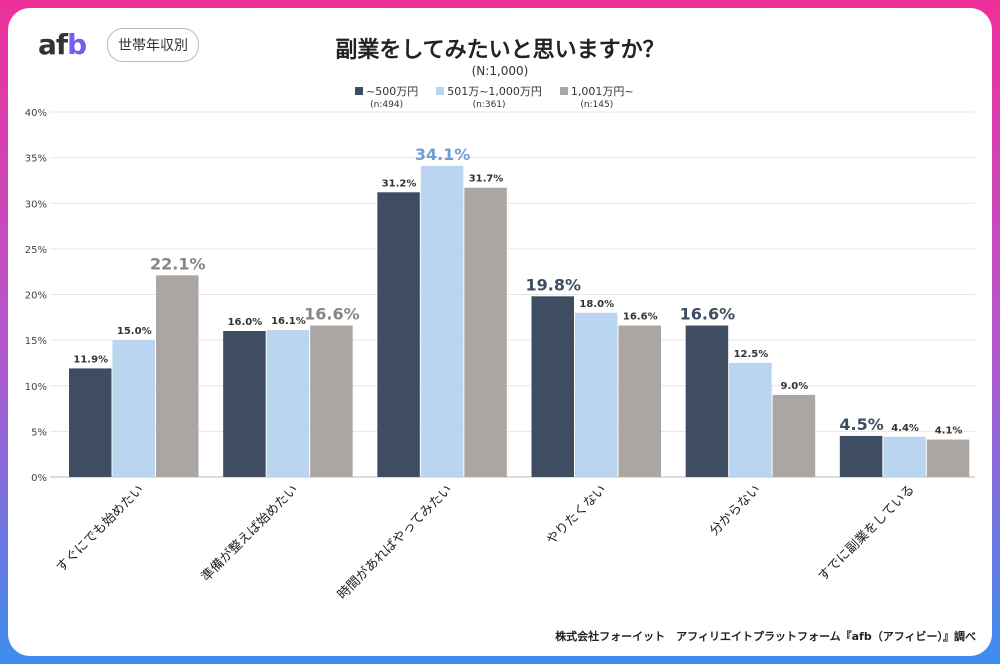 This screenshot has height=664, width=1000. Describe the element at coordinates (751, 354) in the screenshot. I see `data-label: 12.5%` at that location.